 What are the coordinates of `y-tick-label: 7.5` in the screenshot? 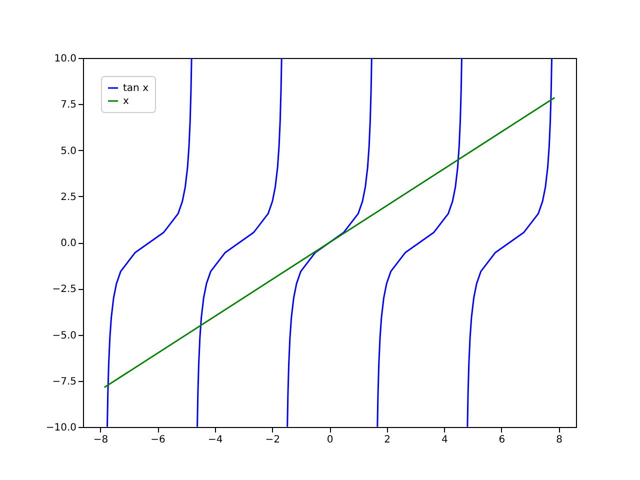 It's located at (68, 105).